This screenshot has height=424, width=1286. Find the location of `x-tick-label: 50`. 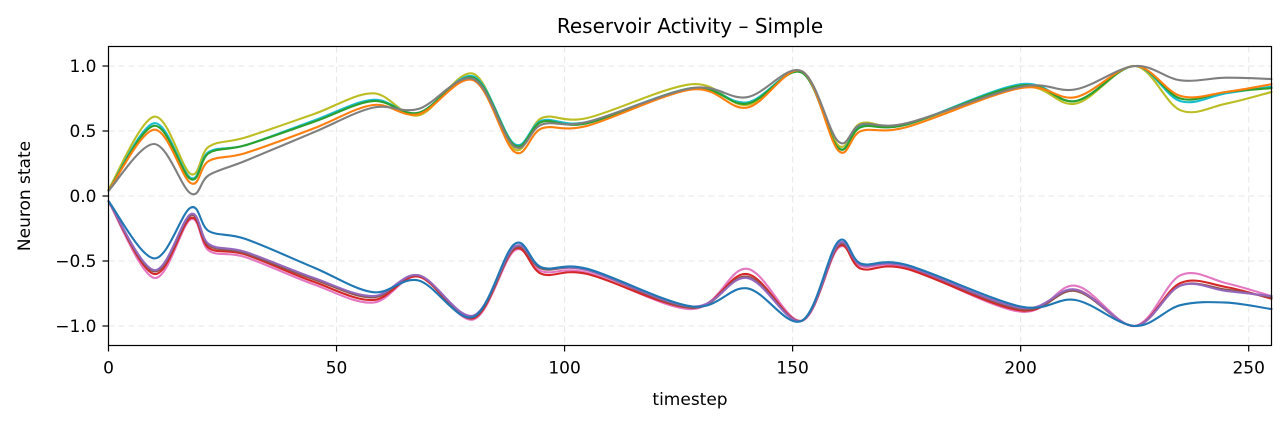

x-tick-label: 50 is located at coordinates (337, 369).